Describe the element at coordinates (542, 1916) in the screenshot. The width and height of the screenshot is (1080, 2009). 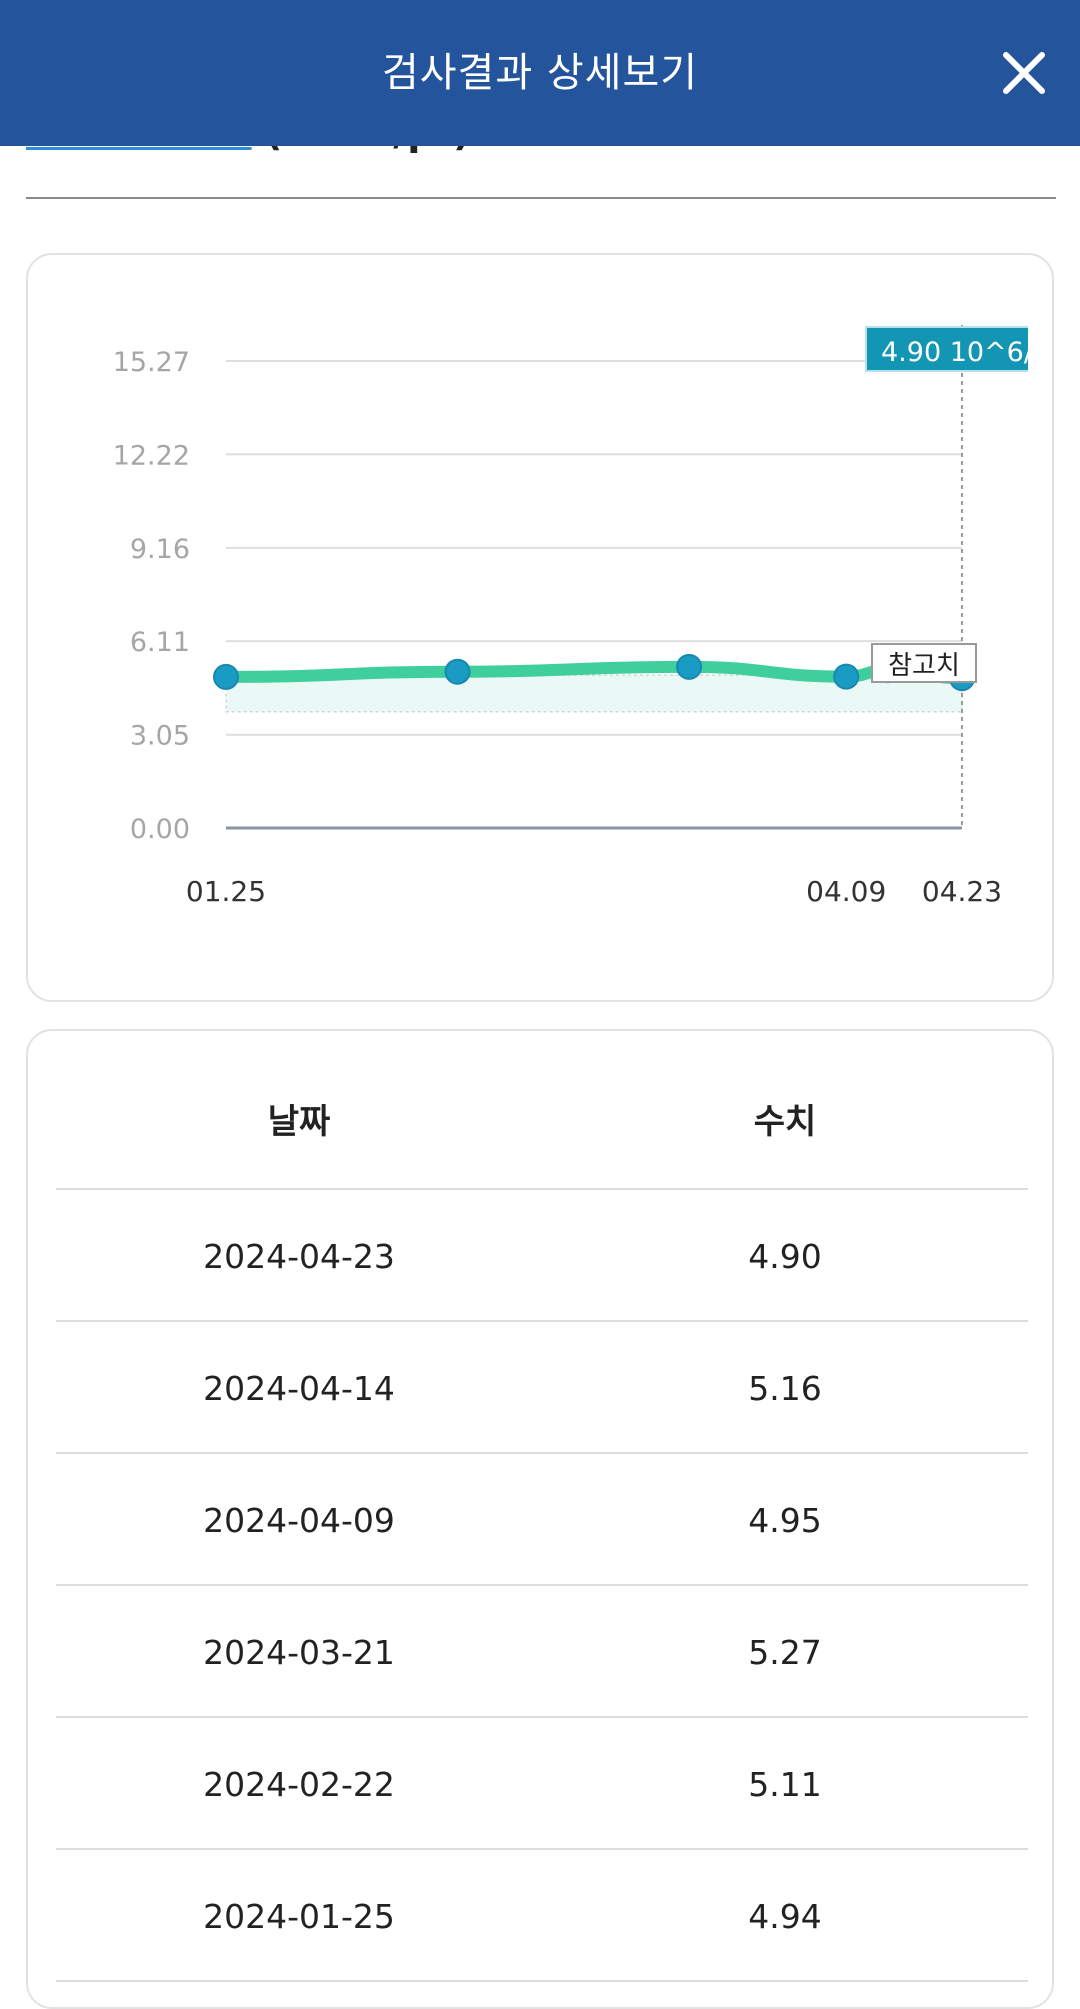
I see `table-row: 2024-01-25 4.94` at that location.